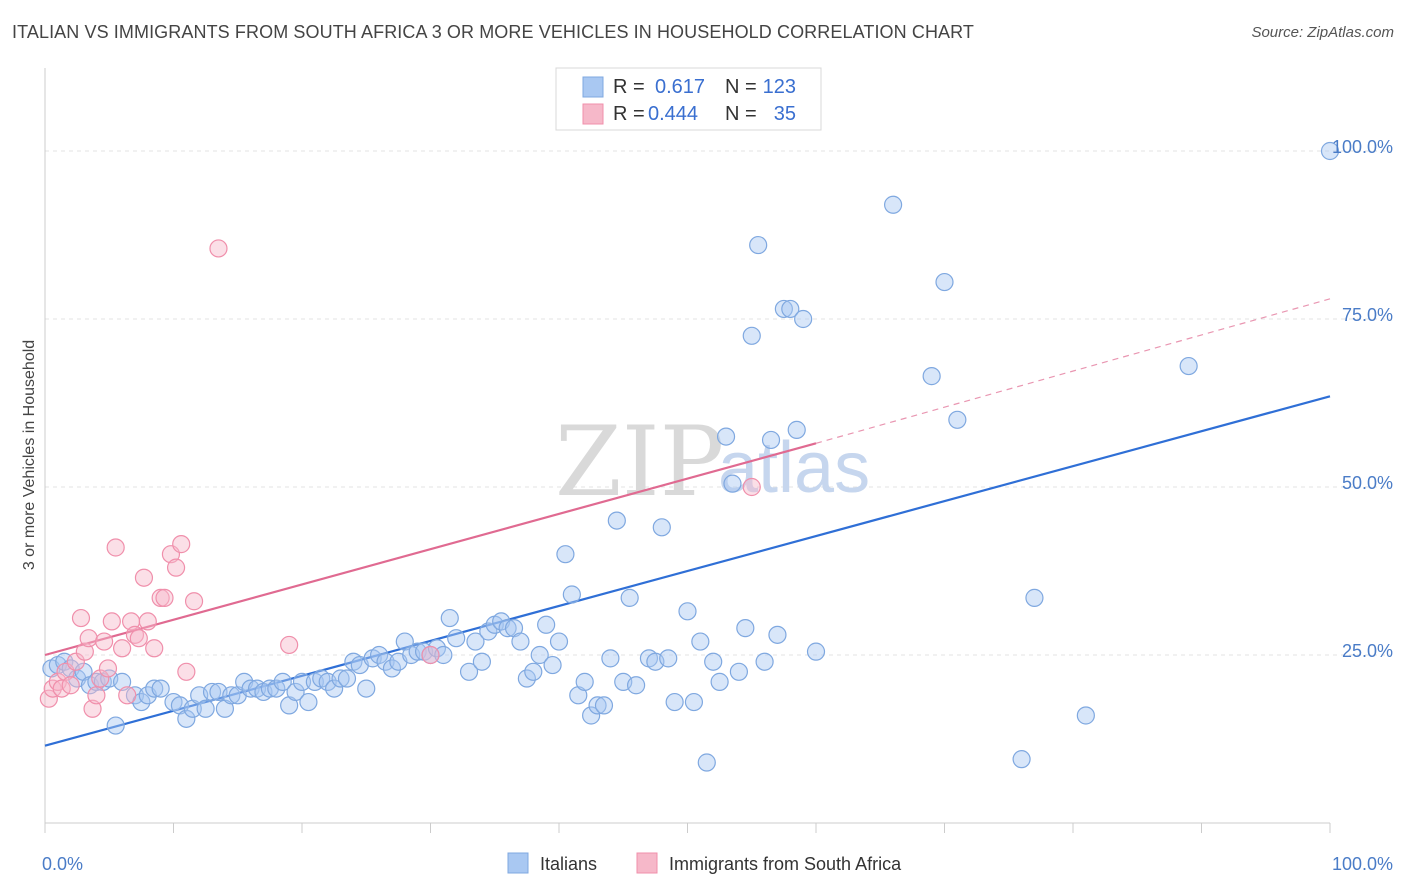 The image size is (1406, 892). What do you see at coordinates (593, 114) in the screenshot?
I see `legend-swatch-south-africa` at bounding box center [593, 114].